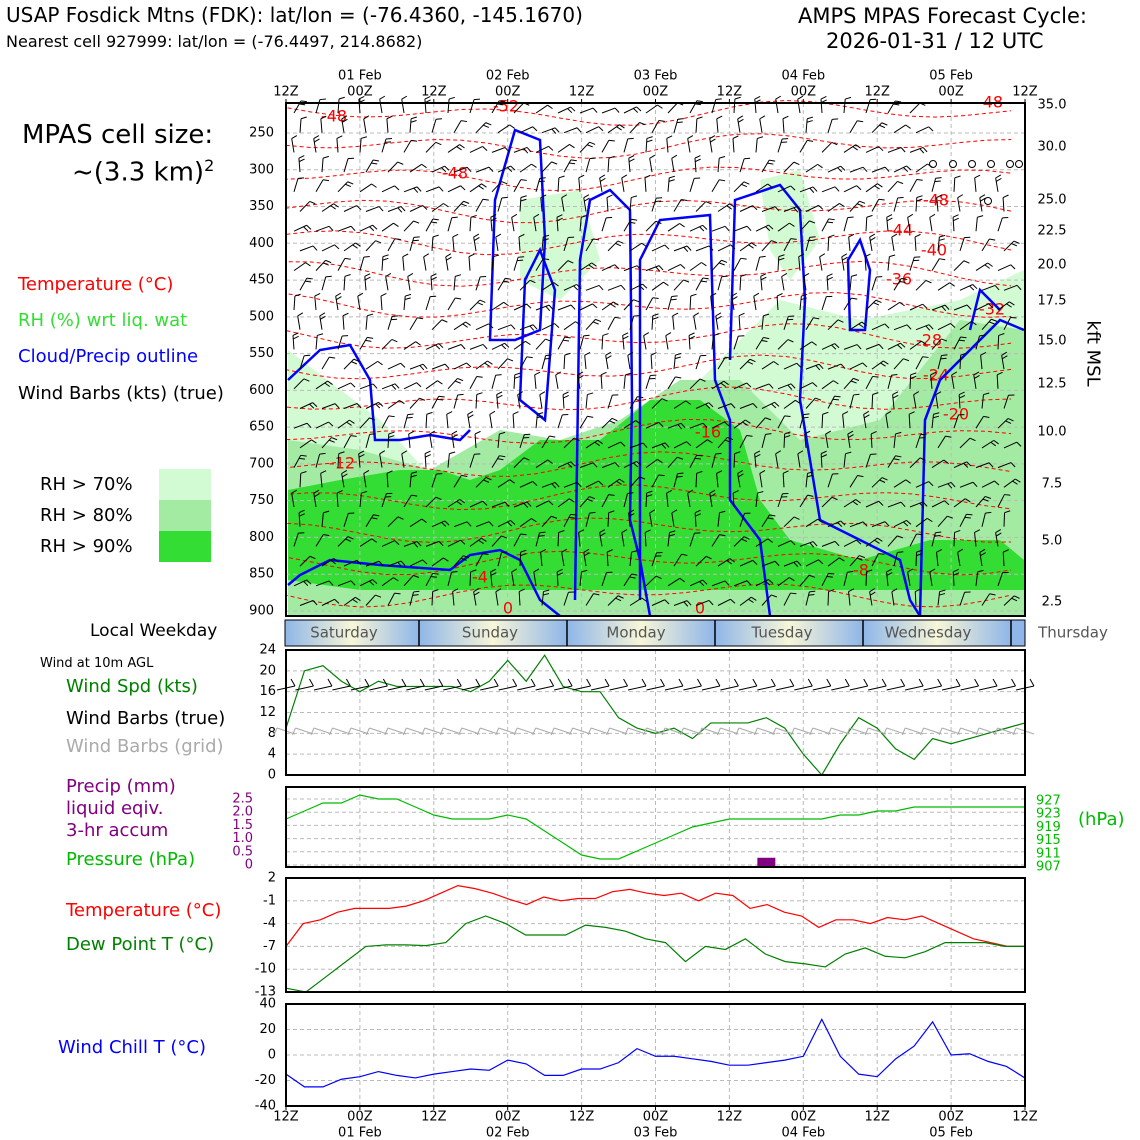  I want to click on pressure-tick-label: 750, so click(261, 500).